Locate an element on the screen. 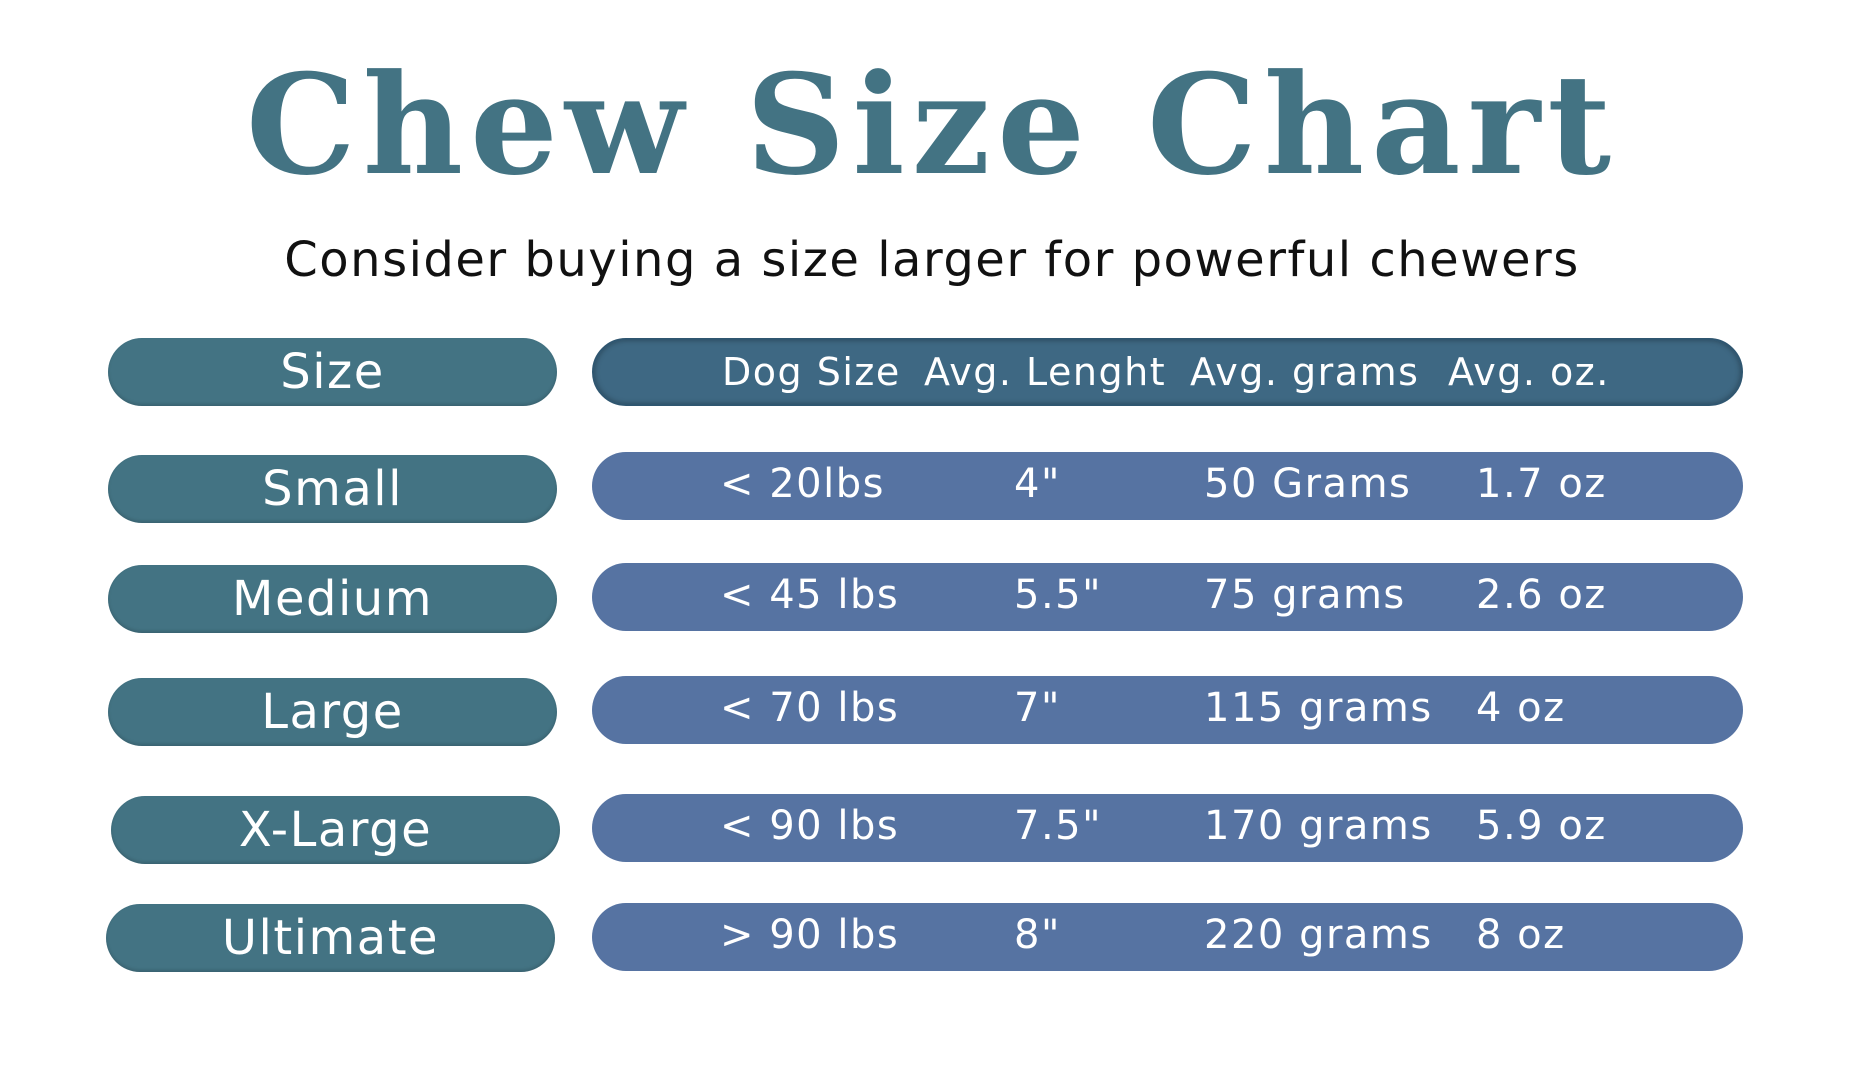  size-label-large: Large is located at coordinates (332, 712).